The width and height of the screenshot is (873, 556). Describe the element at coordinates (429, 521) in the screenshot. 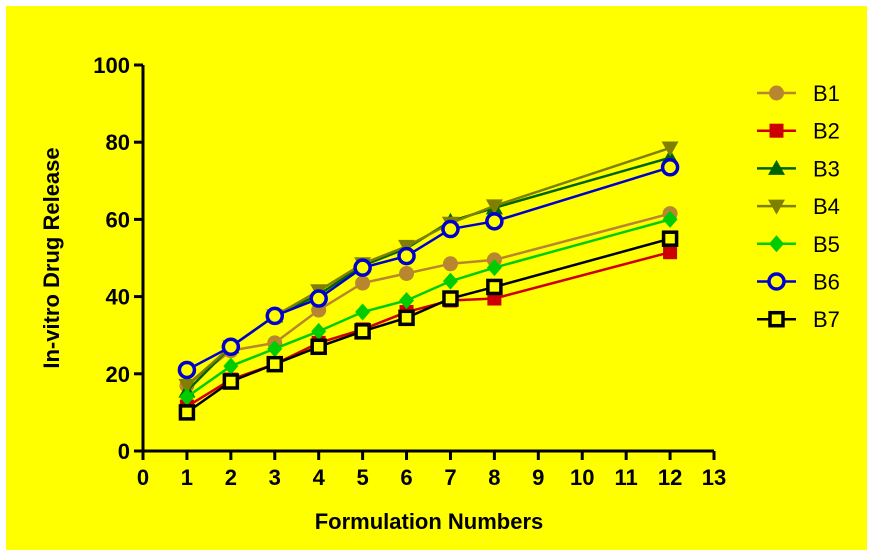

I see `x-axis-title: Formulation Numbers` at that location.